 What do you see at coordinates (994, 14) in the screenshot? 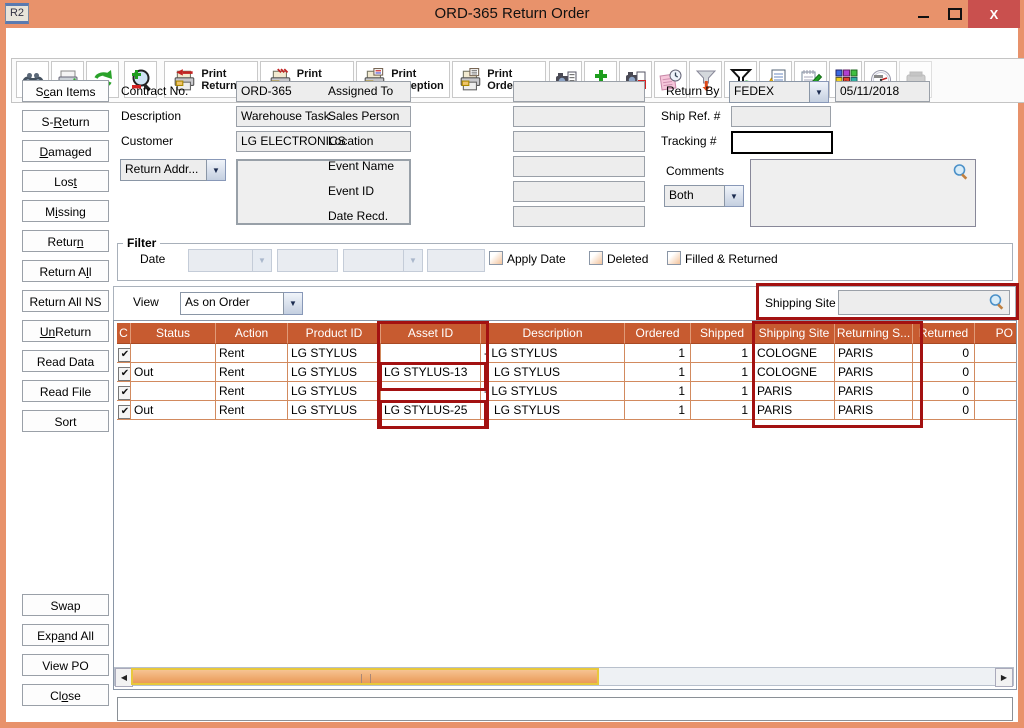
I see `close-window-button: X` at bounding box center [994, 14].